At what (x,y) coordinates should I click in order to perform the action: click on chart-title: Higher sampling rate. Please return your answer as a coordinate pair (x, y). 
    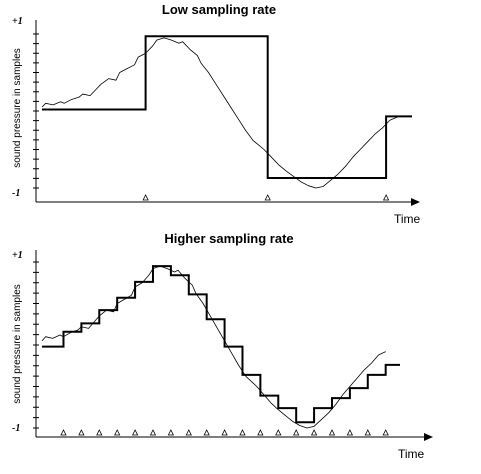
    Looking at the image, I should click on (228, 238).